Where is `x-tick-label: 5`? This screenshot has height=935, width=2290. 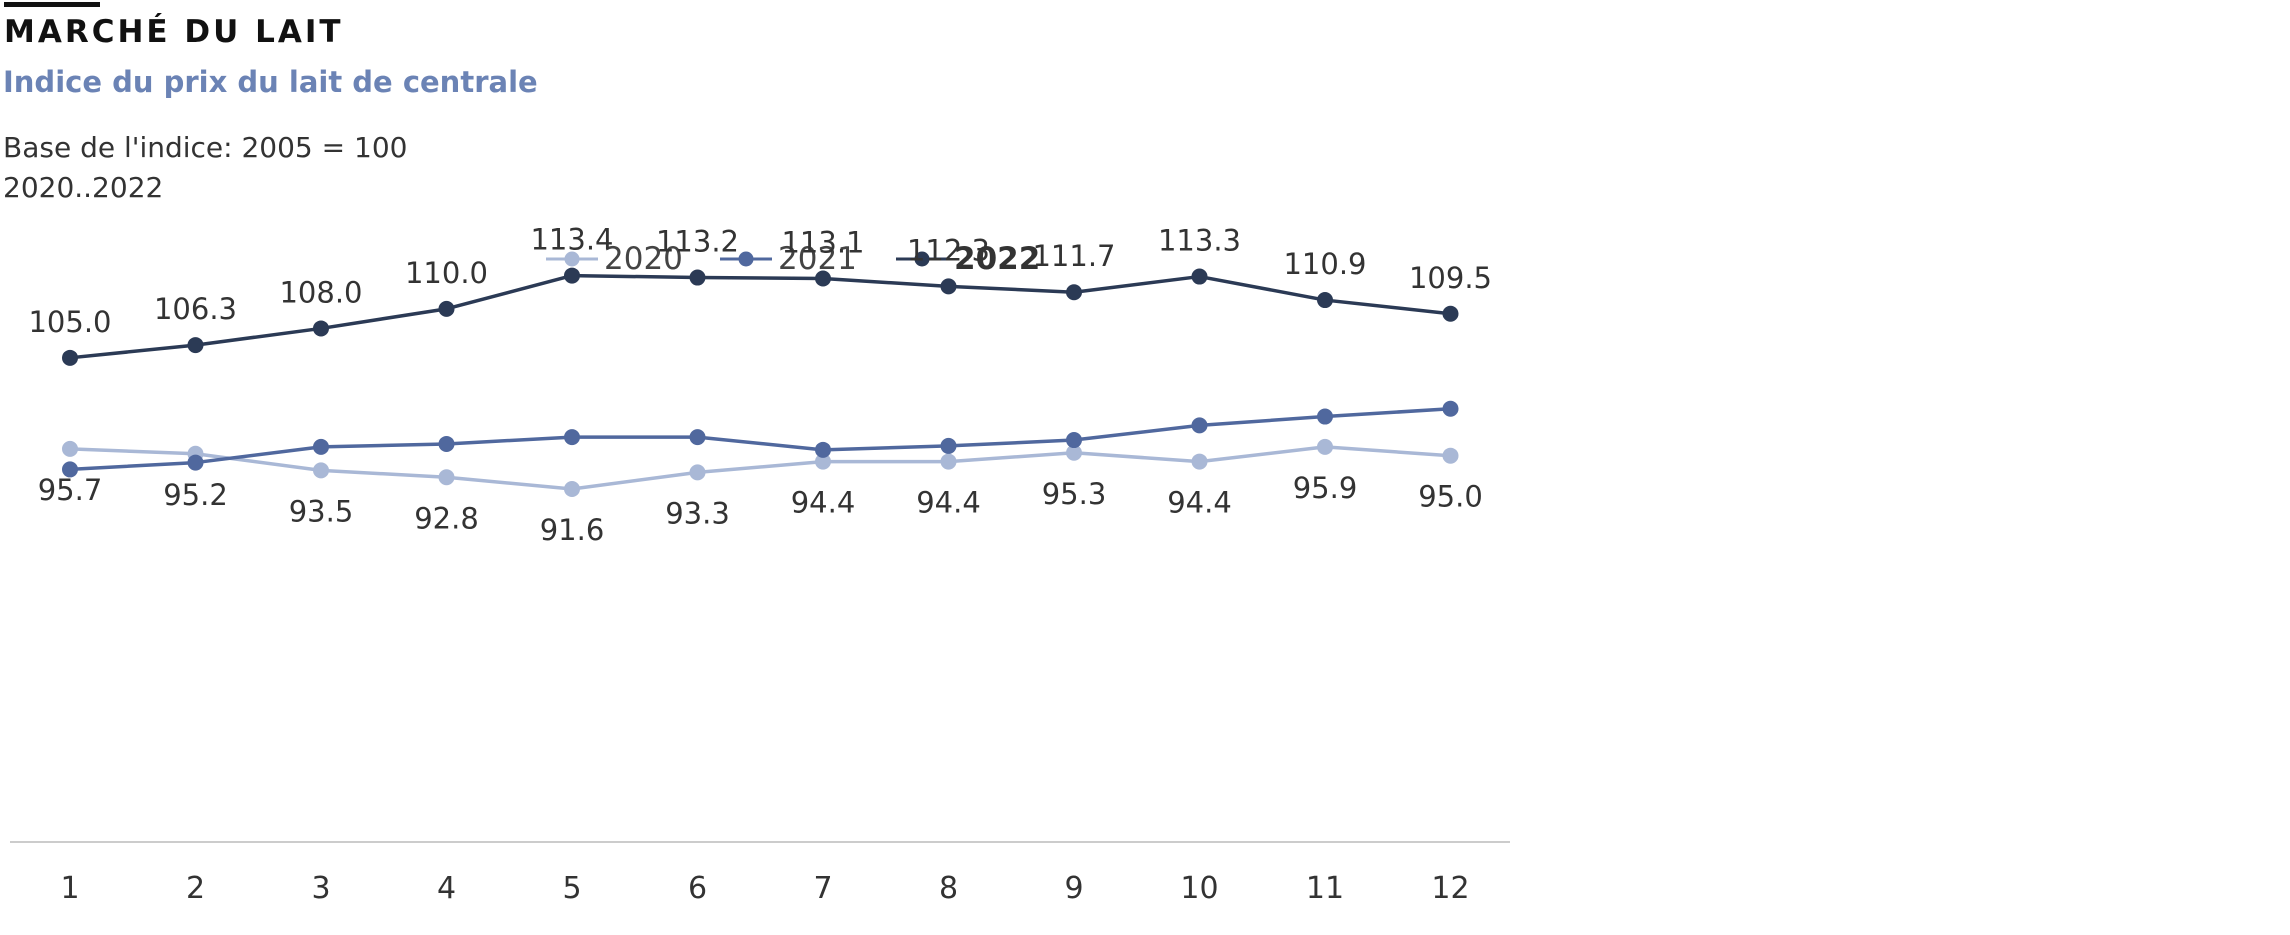 x-tick-label: 5 is located at coordinates (571, 888).